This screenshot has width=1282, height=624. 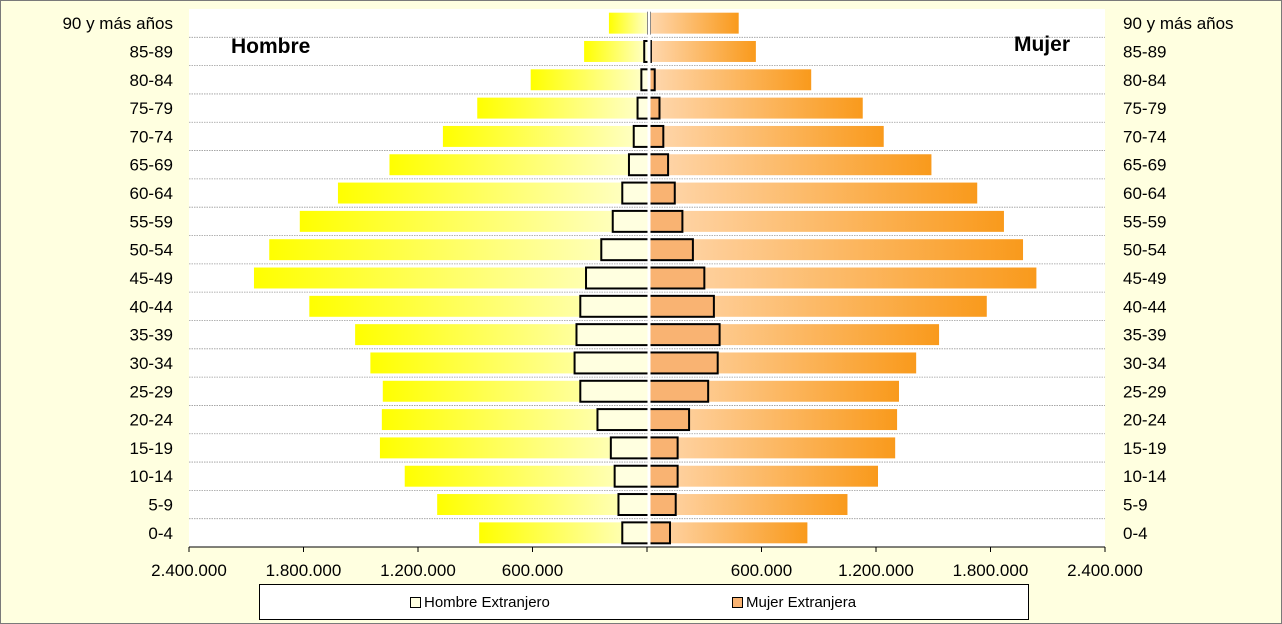 I want to click on category-label-left: 35-39, so click(x=151, y=335).